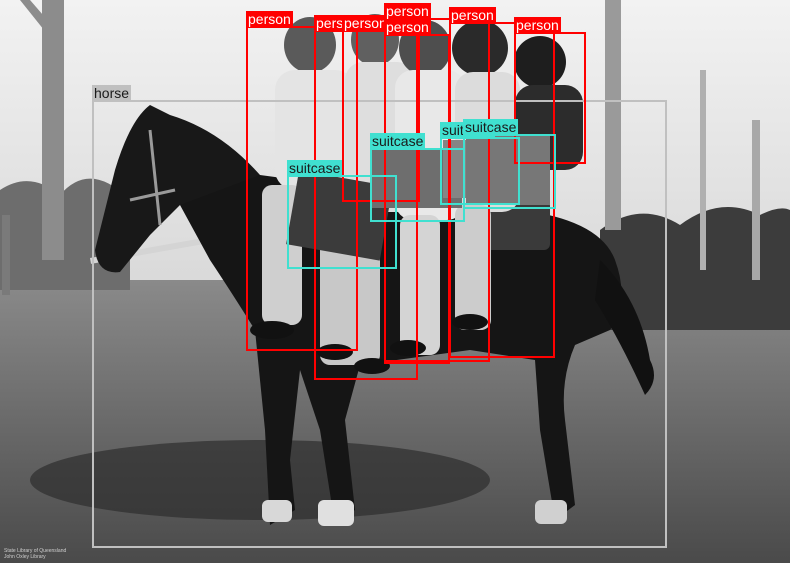 This screenshot has height=563, width=790. Describe the element at coordinates (624, 327) in the screenshot. I see `horse-tail` at that location.